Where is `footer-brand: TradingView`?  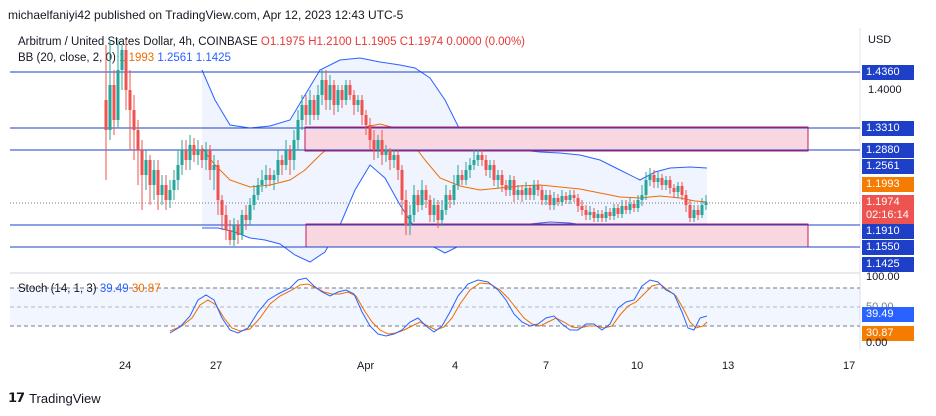 footer-brand: TradingView is located at coordinates (65, 398).